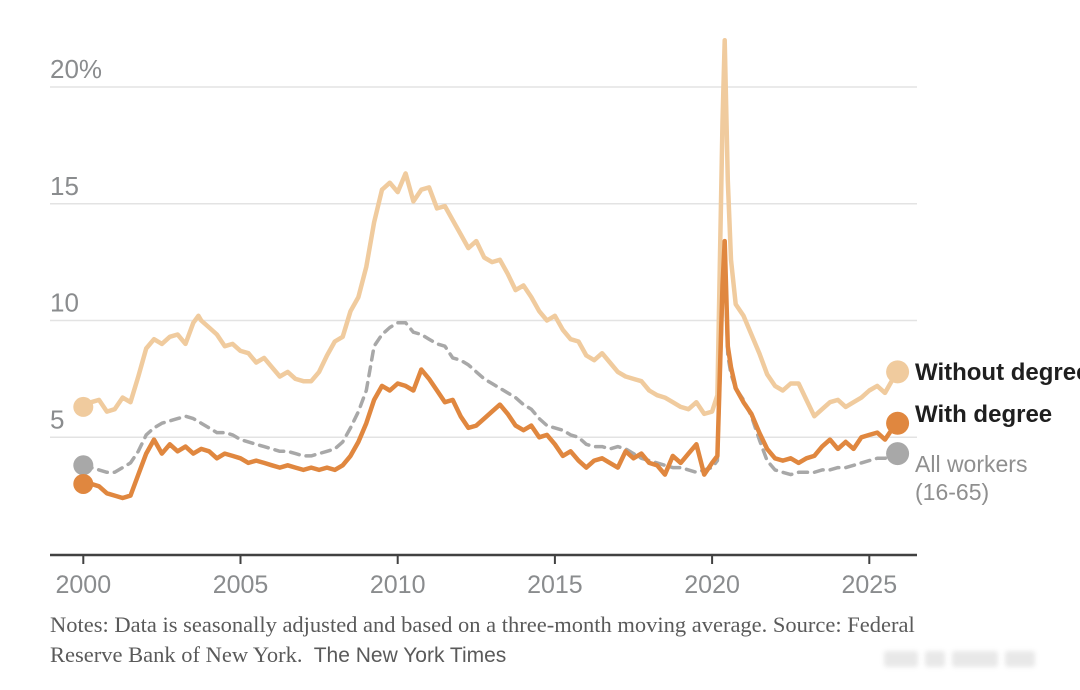  What do you see at coordinates (898, 423) in the screenshot?
I see `series-end-dot-with-degree` at bounding box center [898, 423].